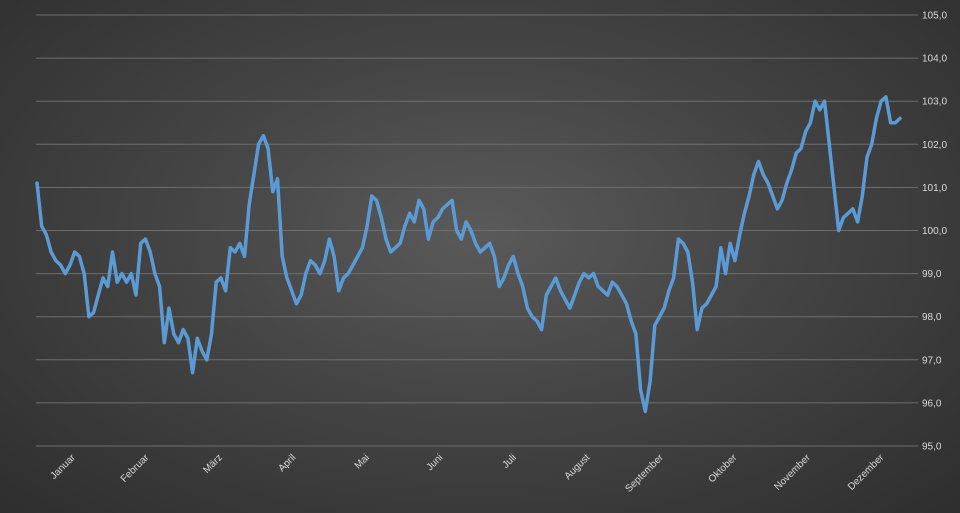  I want to click on y-tick-label: 100,0, so click(934, 231).